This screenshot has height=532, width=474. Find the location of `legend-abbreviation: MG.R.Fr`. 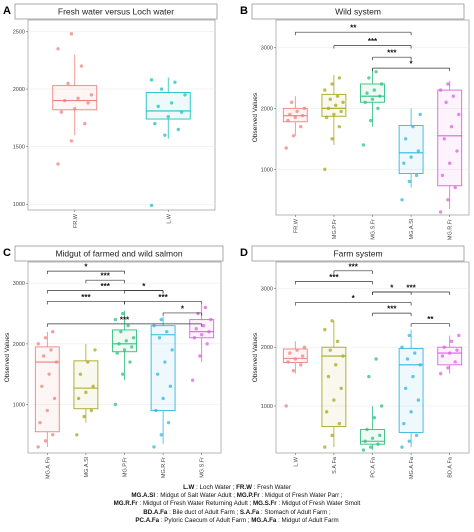

legend-abbreviation: MG.R.Fr is located at coordinates (125, 504).